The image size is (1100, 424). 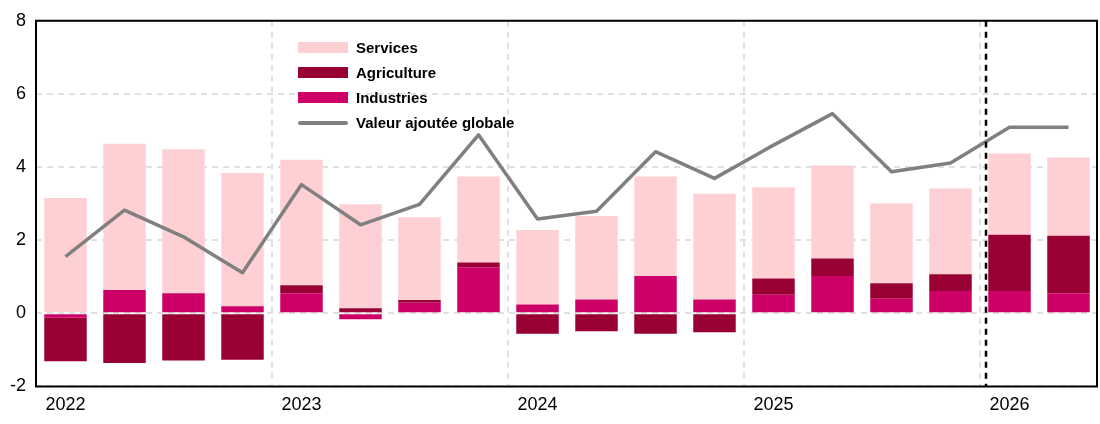 What do you see at coordinates (17, 385) in the screenshot?
I see `y-tick-label: -2` at bounding box center [17, 385].